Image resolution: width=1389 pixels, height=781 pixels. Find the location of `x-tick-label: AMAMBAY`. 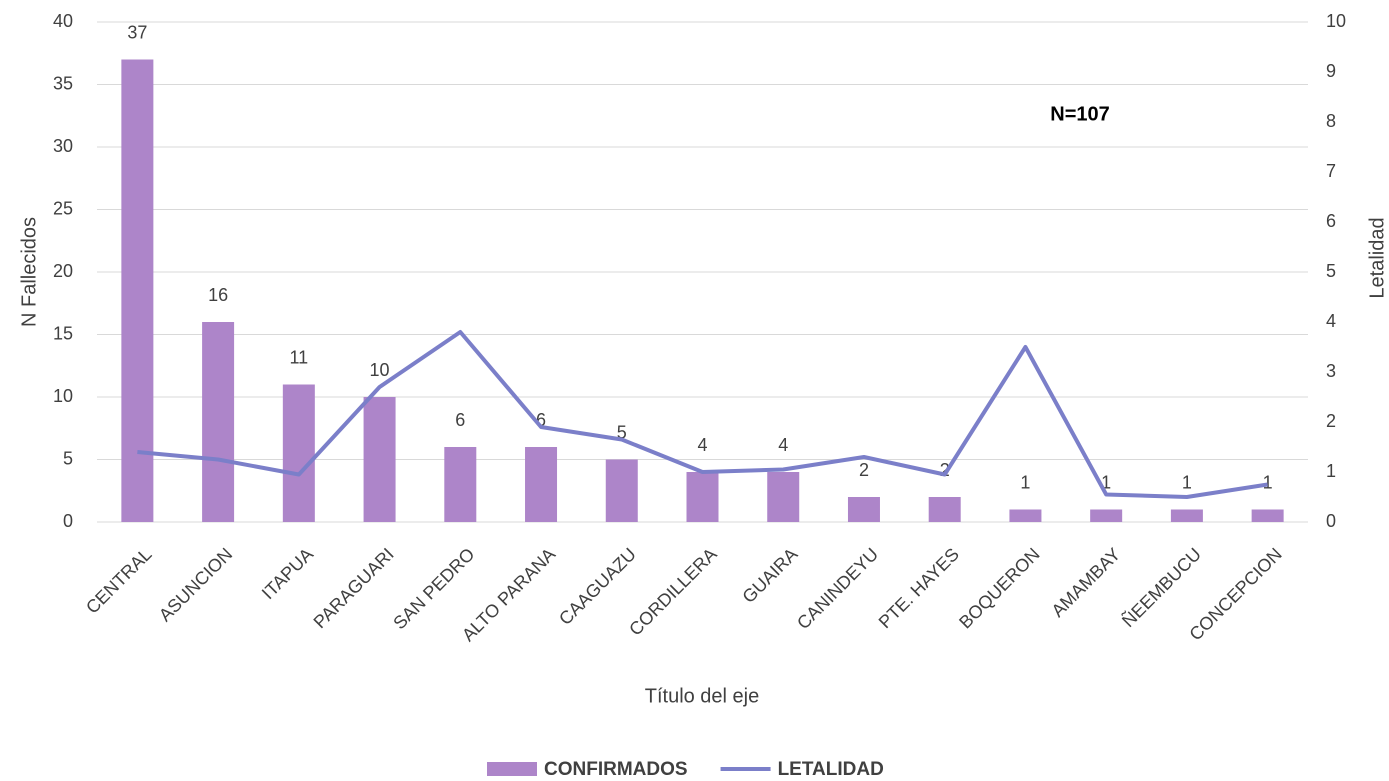

x-tick-label: AMAMBAY is located at coordinates (1086, 582).